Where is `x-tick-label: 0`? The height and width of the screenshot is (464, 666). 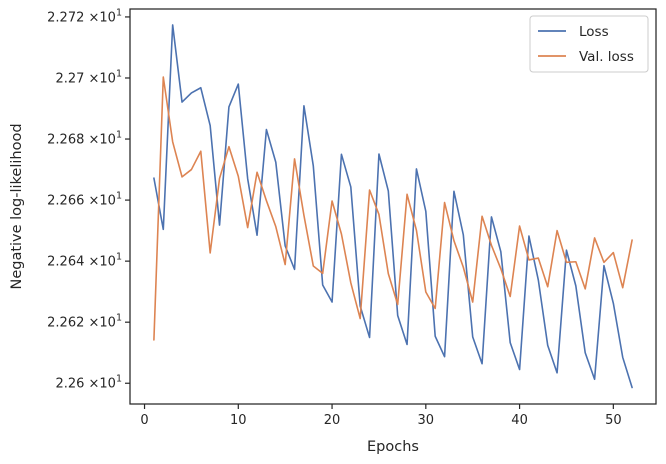 x-tick-label: 0 is located at coordinates (144, 420).